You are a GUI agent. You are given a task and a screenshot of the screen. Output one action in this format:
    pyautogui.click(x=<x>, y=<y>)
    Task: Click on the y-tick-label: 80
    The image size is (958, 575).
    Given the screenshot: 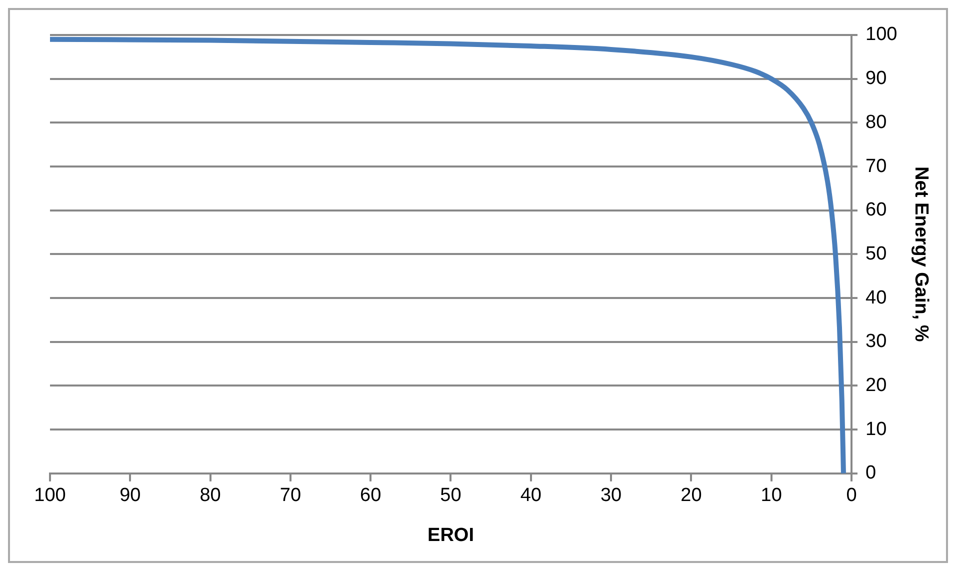 What is the action you would take?
    pyautogui.click(x=876, y=122)
    